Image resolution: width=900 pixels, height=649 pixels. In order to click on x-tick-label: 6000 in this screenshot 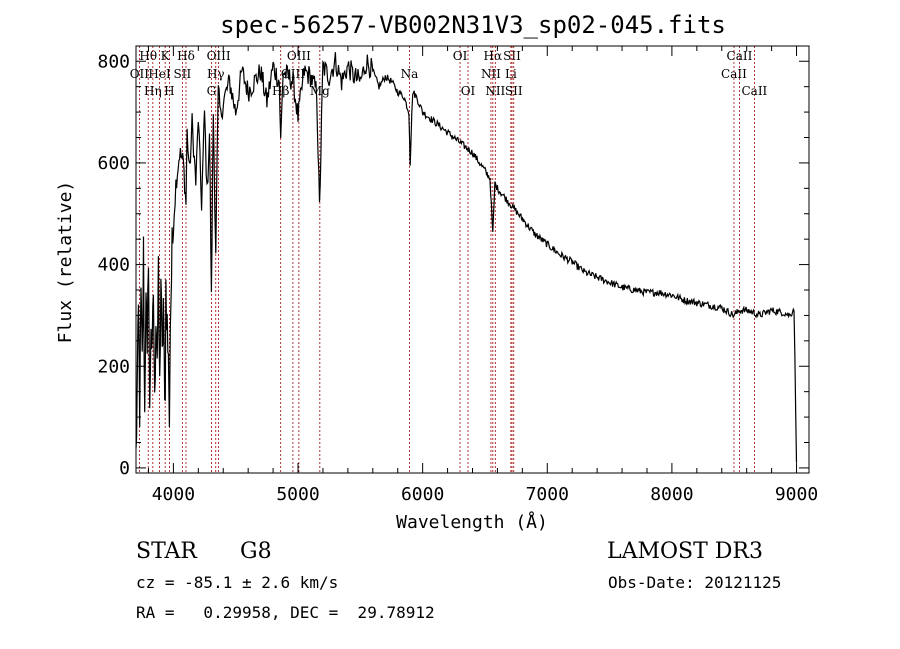, I will do `click(422, 494)`.